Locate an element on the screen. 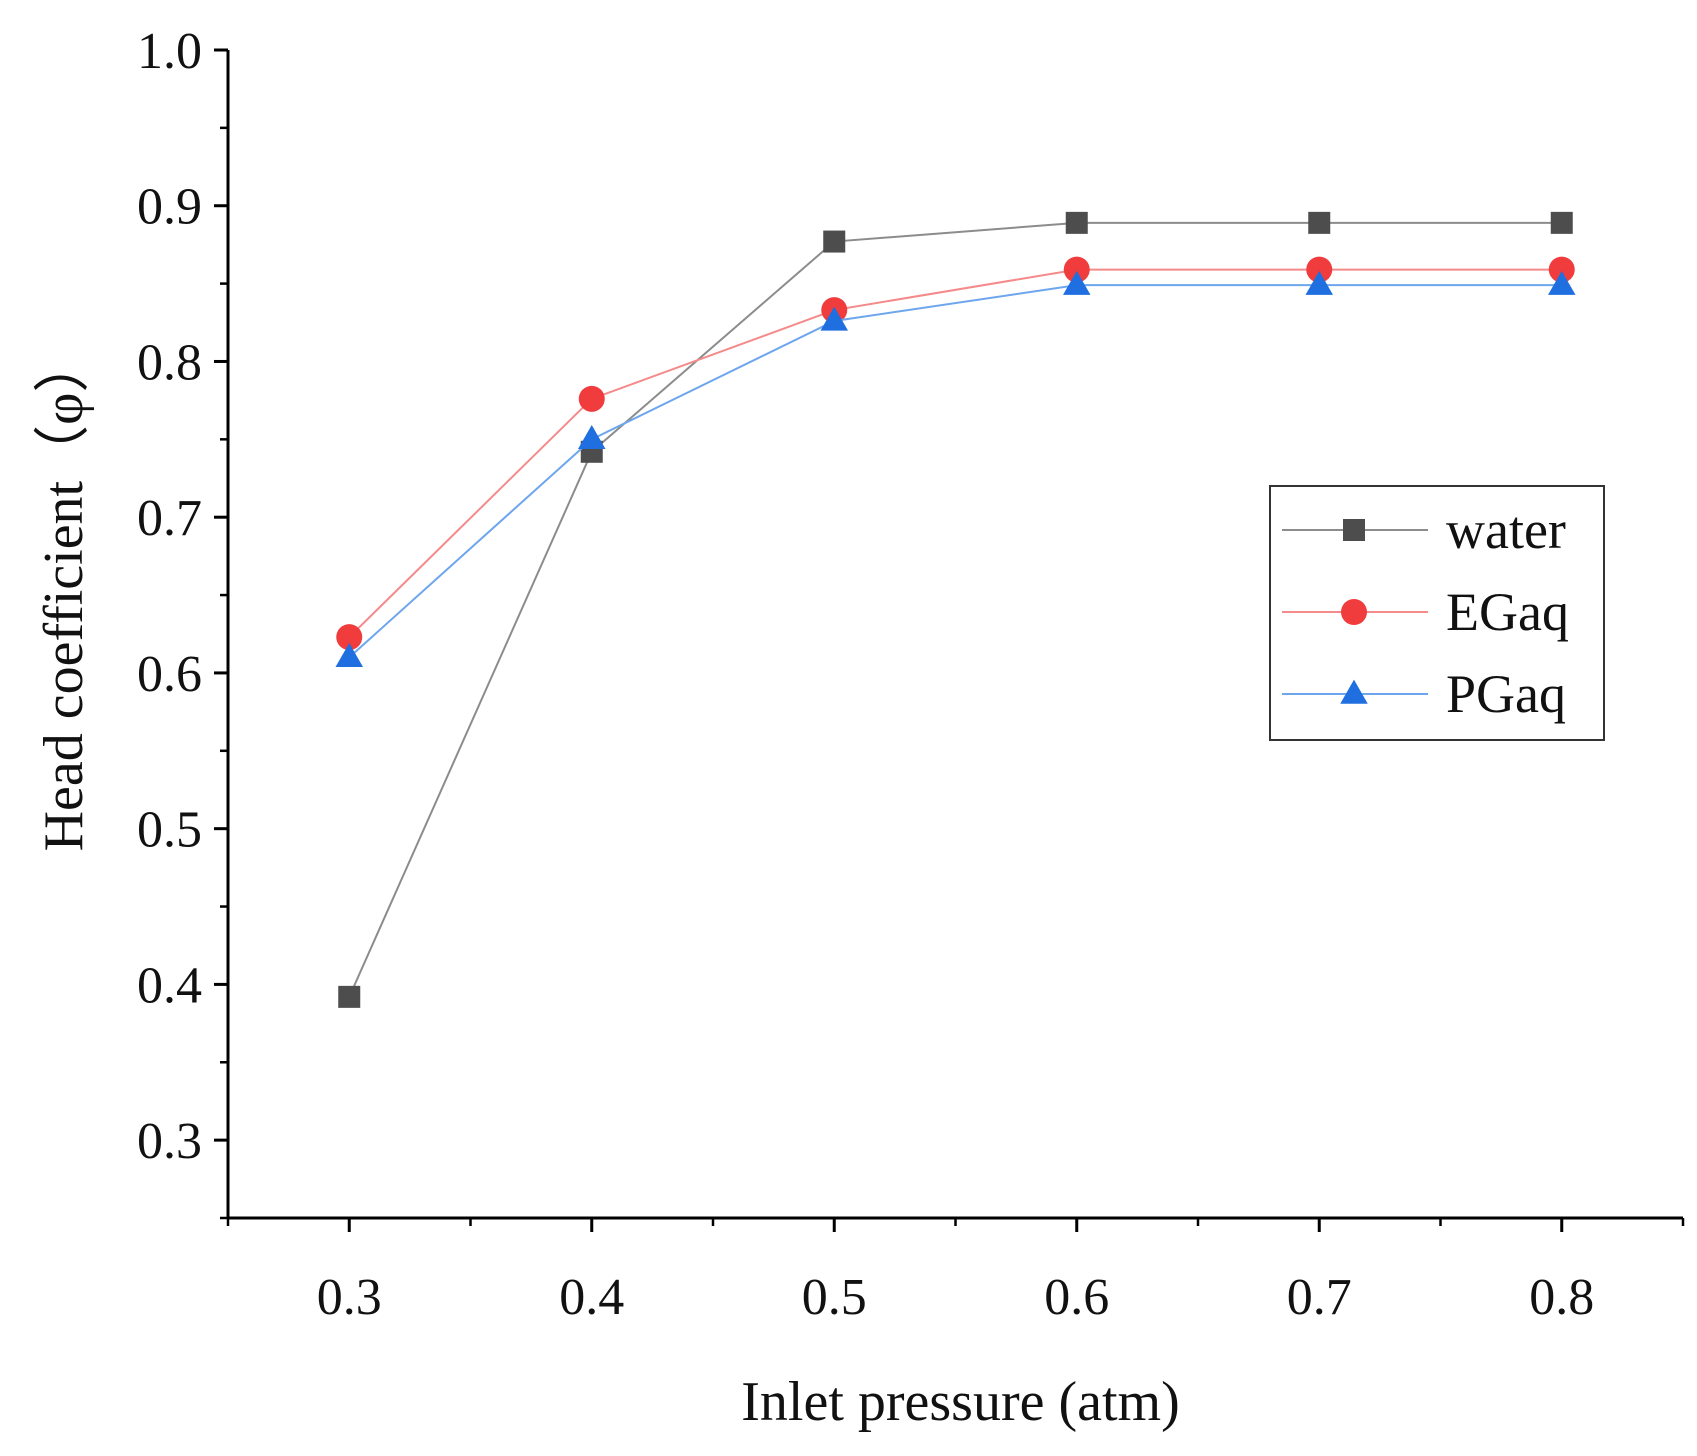  y-tick-label: 0.7 is located at coordinates (169, 518).